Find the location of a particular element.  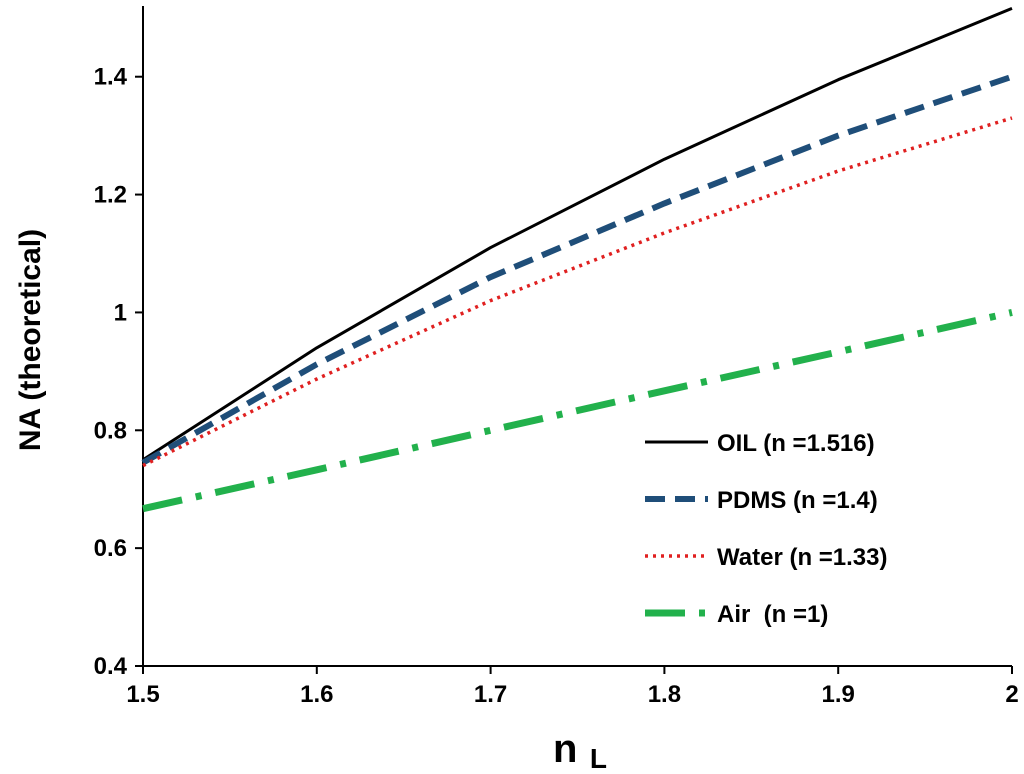

x-tick-label: 2 is located at coordinates (1011, 694).